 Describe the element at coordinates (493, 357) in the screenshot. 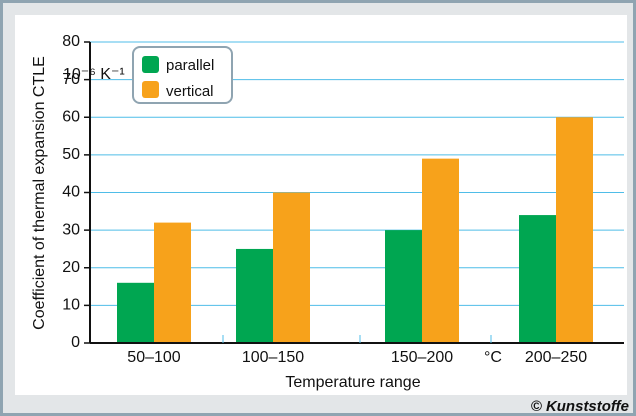

I see `x-axis-unit: °C` at that location.